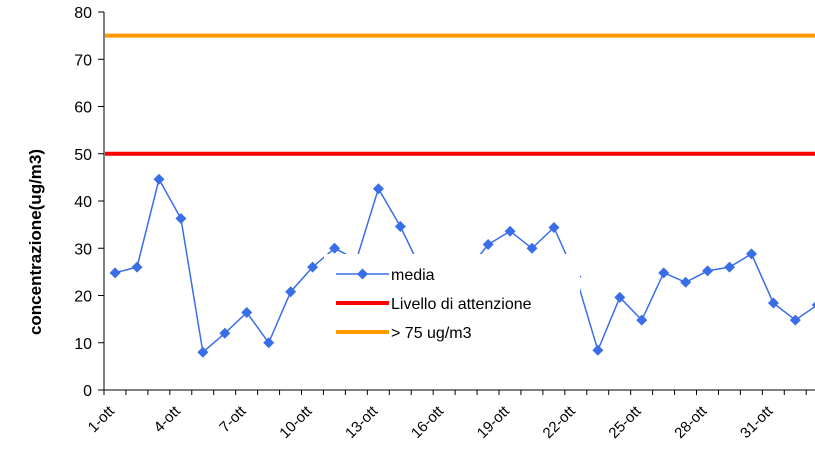 The height and width of the screenshot is (464, 815). I want to click on x-tick-label: 19-ott, so click(494, 422).